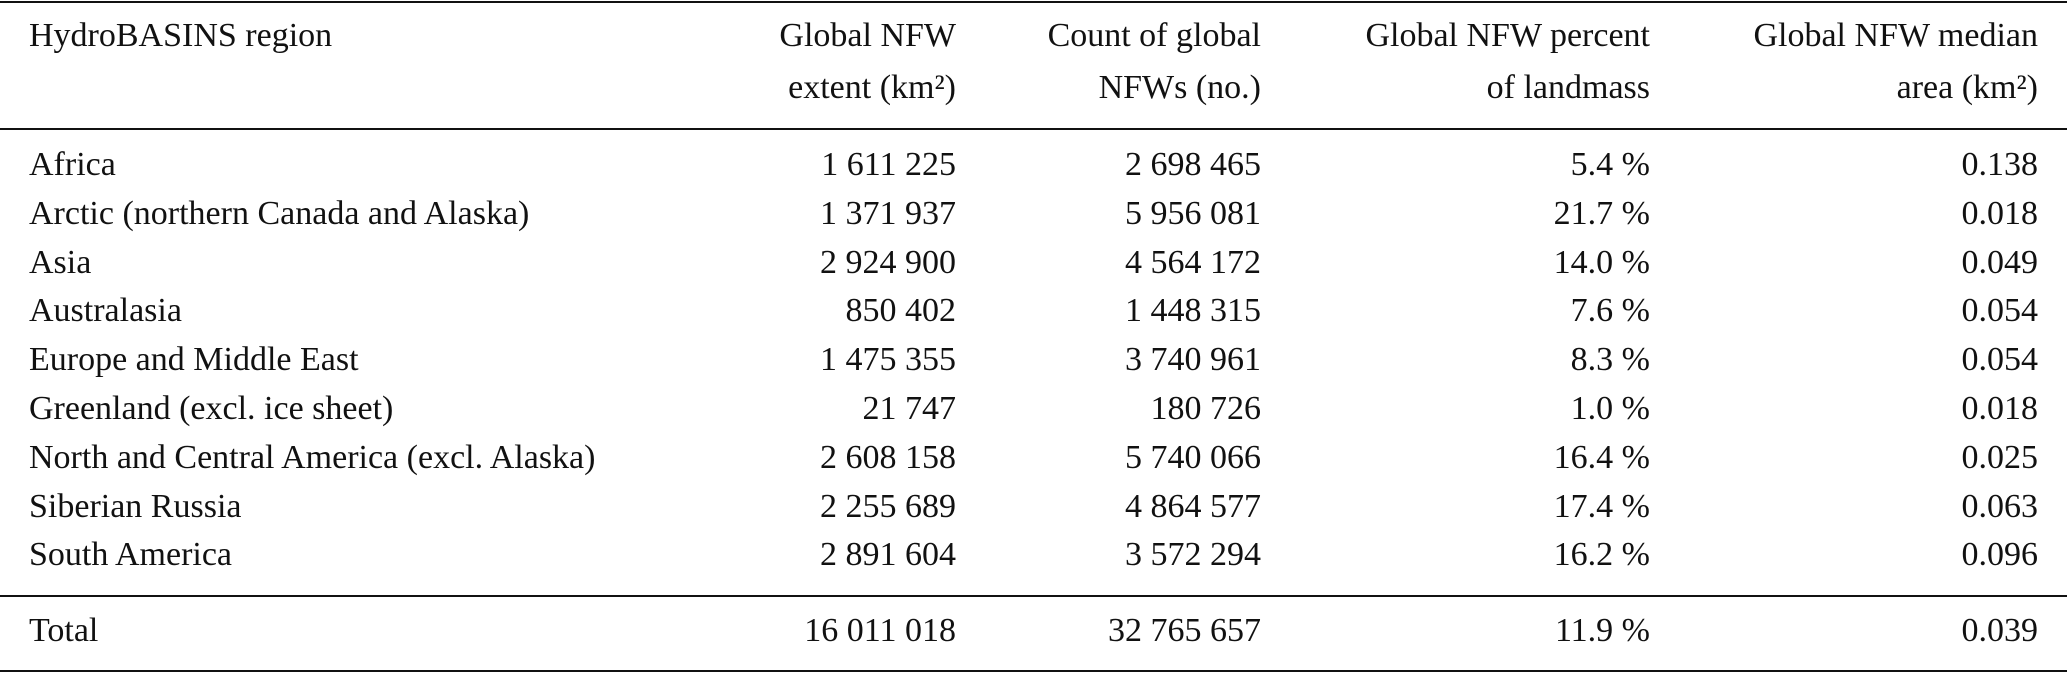 The width and height of the screenshot is (2067, 673). I want to click on table-cell: South America, so click(131, 555).